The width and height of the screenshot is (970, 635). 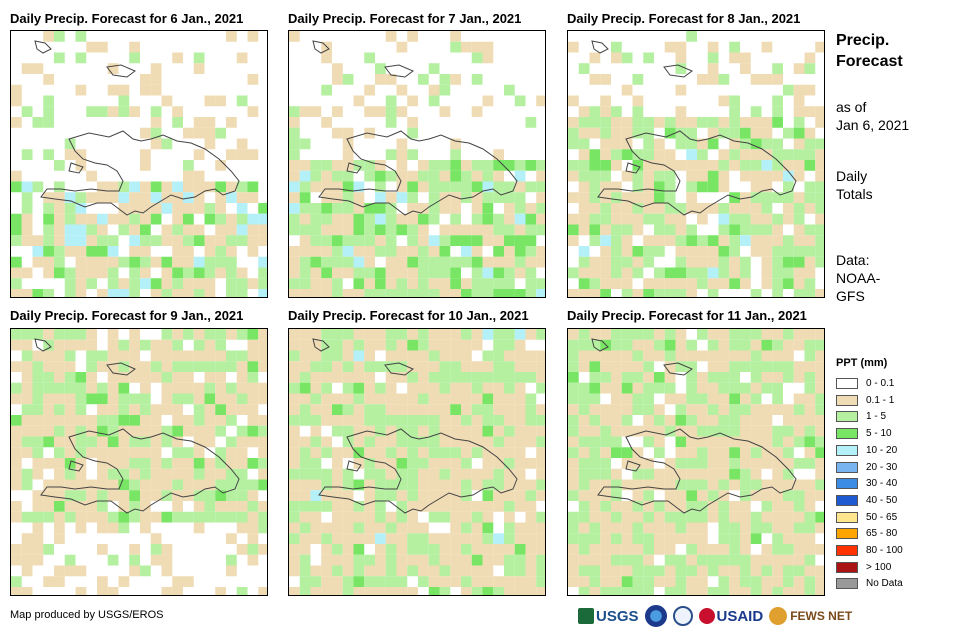 I want to click on fews-net-logo: FEWS NET, so click(x=810, y=616).